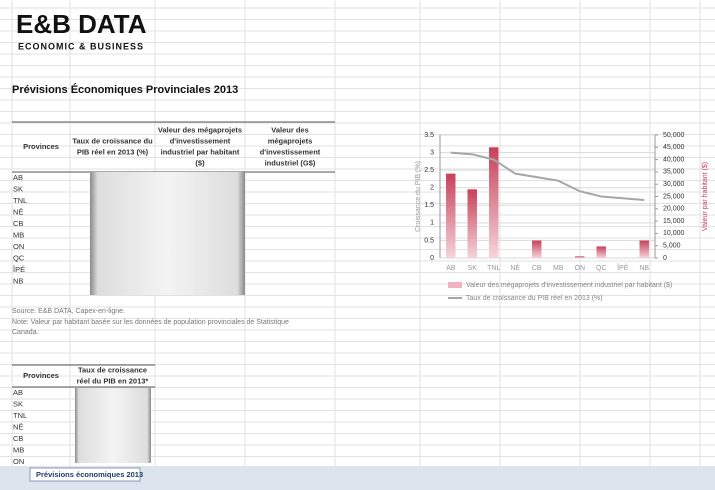 The image size is (715, 490). I want to click on y2-tick-label: 15,000, so click(674, 221).